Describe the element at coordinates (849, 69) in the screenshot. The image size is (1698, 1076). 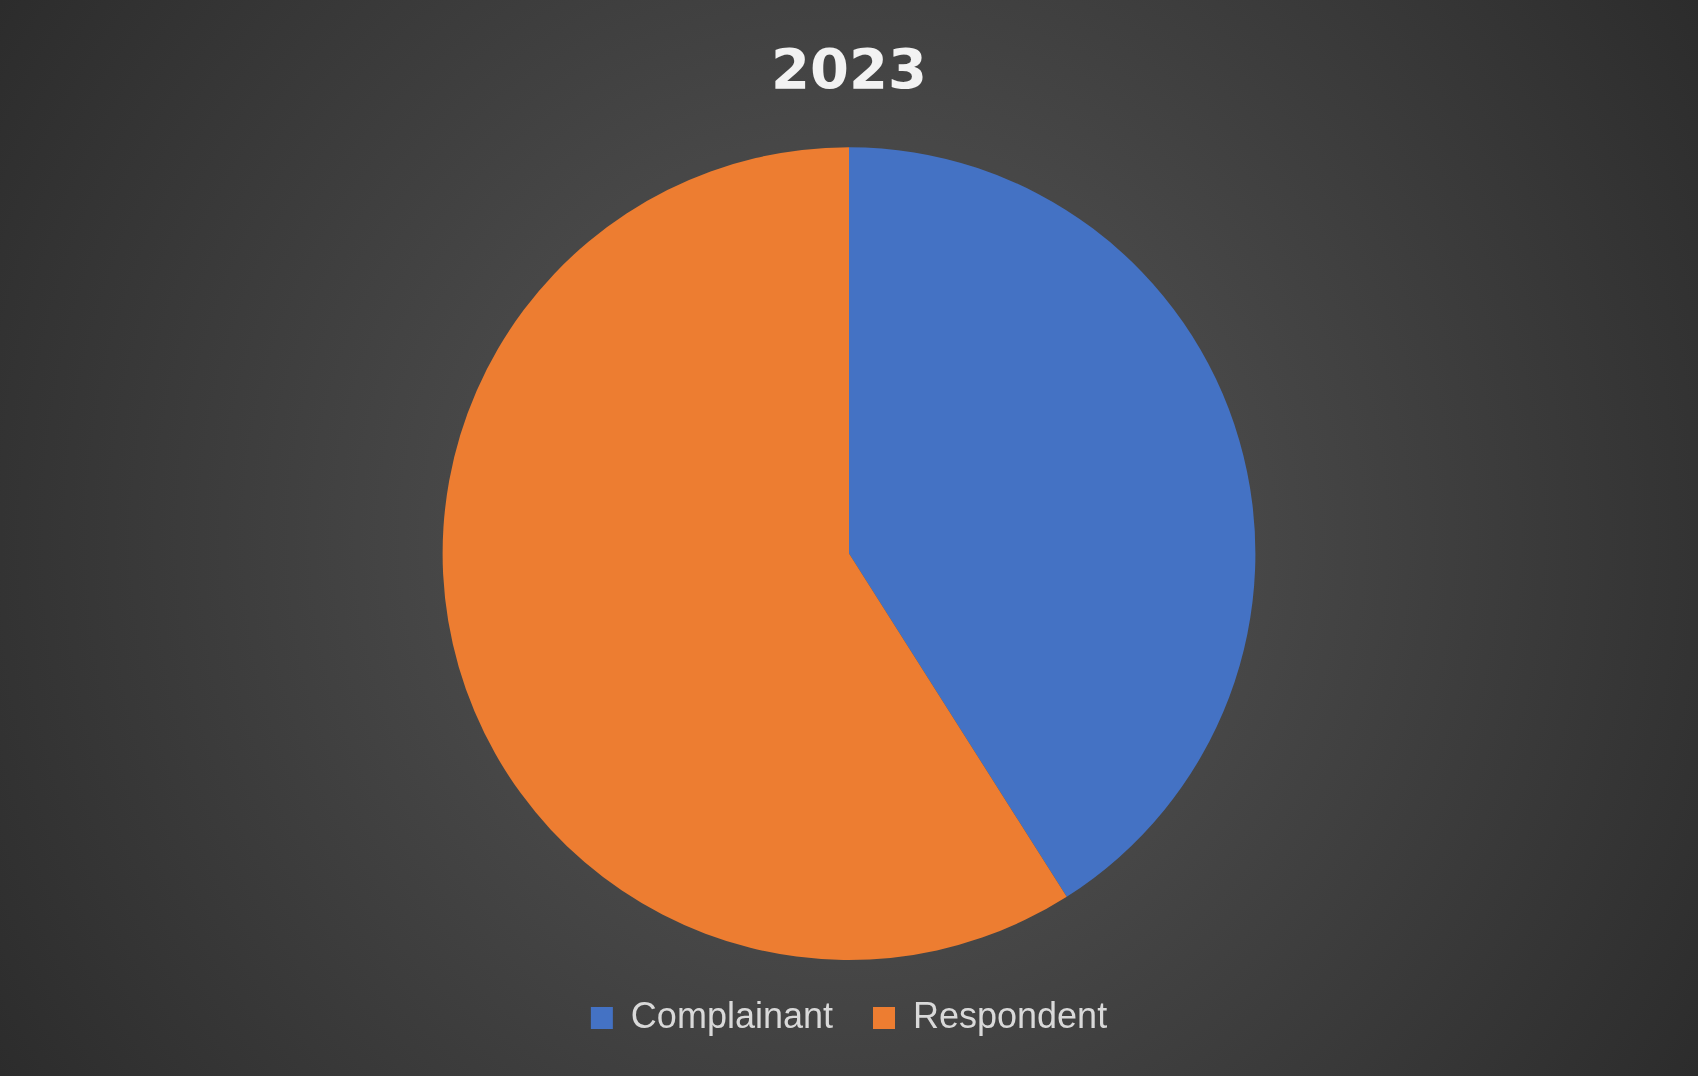
I see `chart-title: 2023` at that location.